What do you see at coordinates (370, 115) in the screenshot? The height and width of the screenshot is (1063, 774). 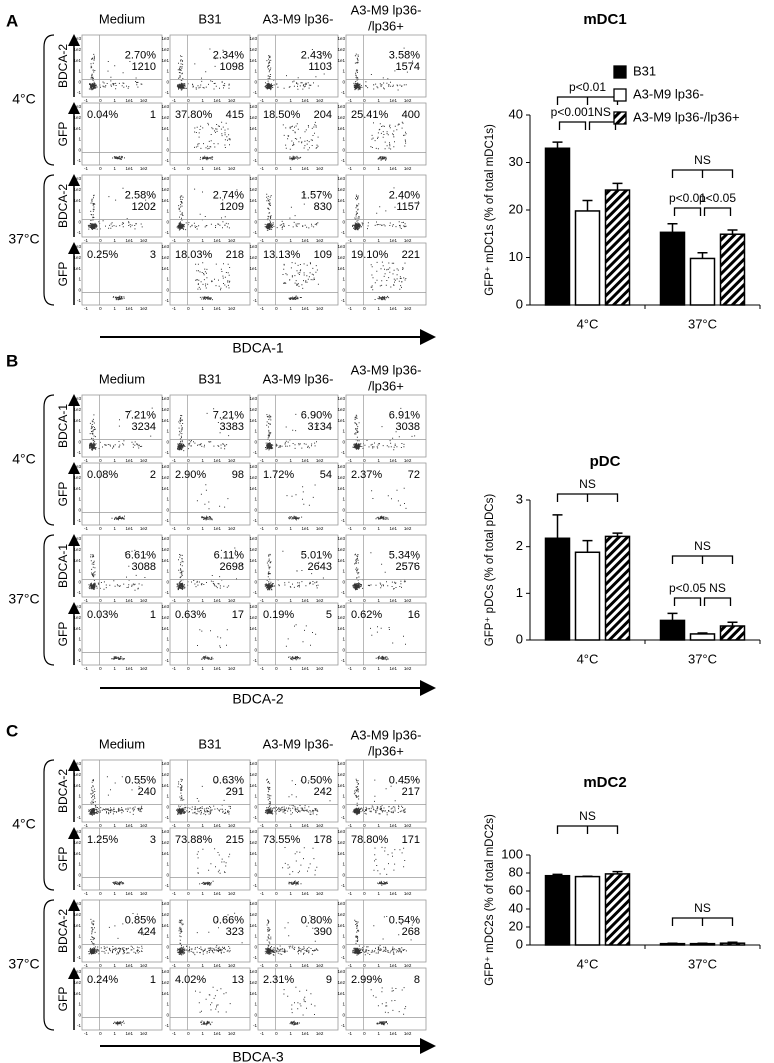 I see `percentage: 25.41%` at bounding box center [370, 115].